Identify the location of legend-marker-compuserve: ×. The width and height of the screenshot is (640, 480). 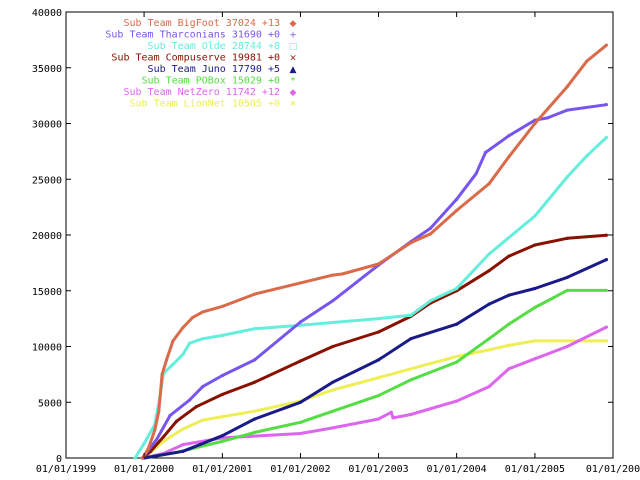
(293, 59).